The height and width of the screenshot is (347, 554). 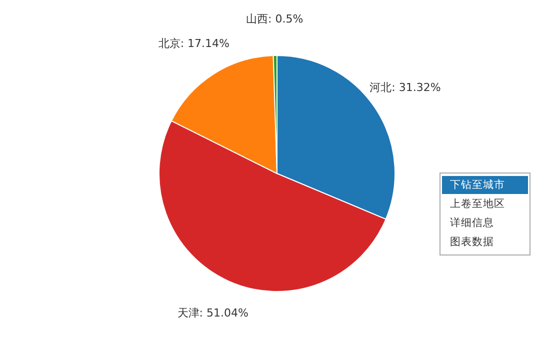 What do you see at coordinates (275, 19) in the screenshot?
I see `slice-label: 山西: 0.5%` at bounding box center [275, 19].